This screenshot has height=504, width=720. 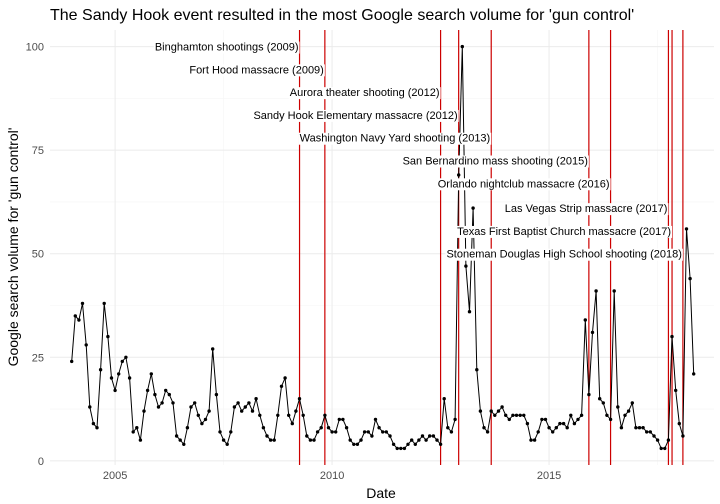 I want to click on event-label: Las Vegas Strip massacre (2017), so click(x=586, y=209).